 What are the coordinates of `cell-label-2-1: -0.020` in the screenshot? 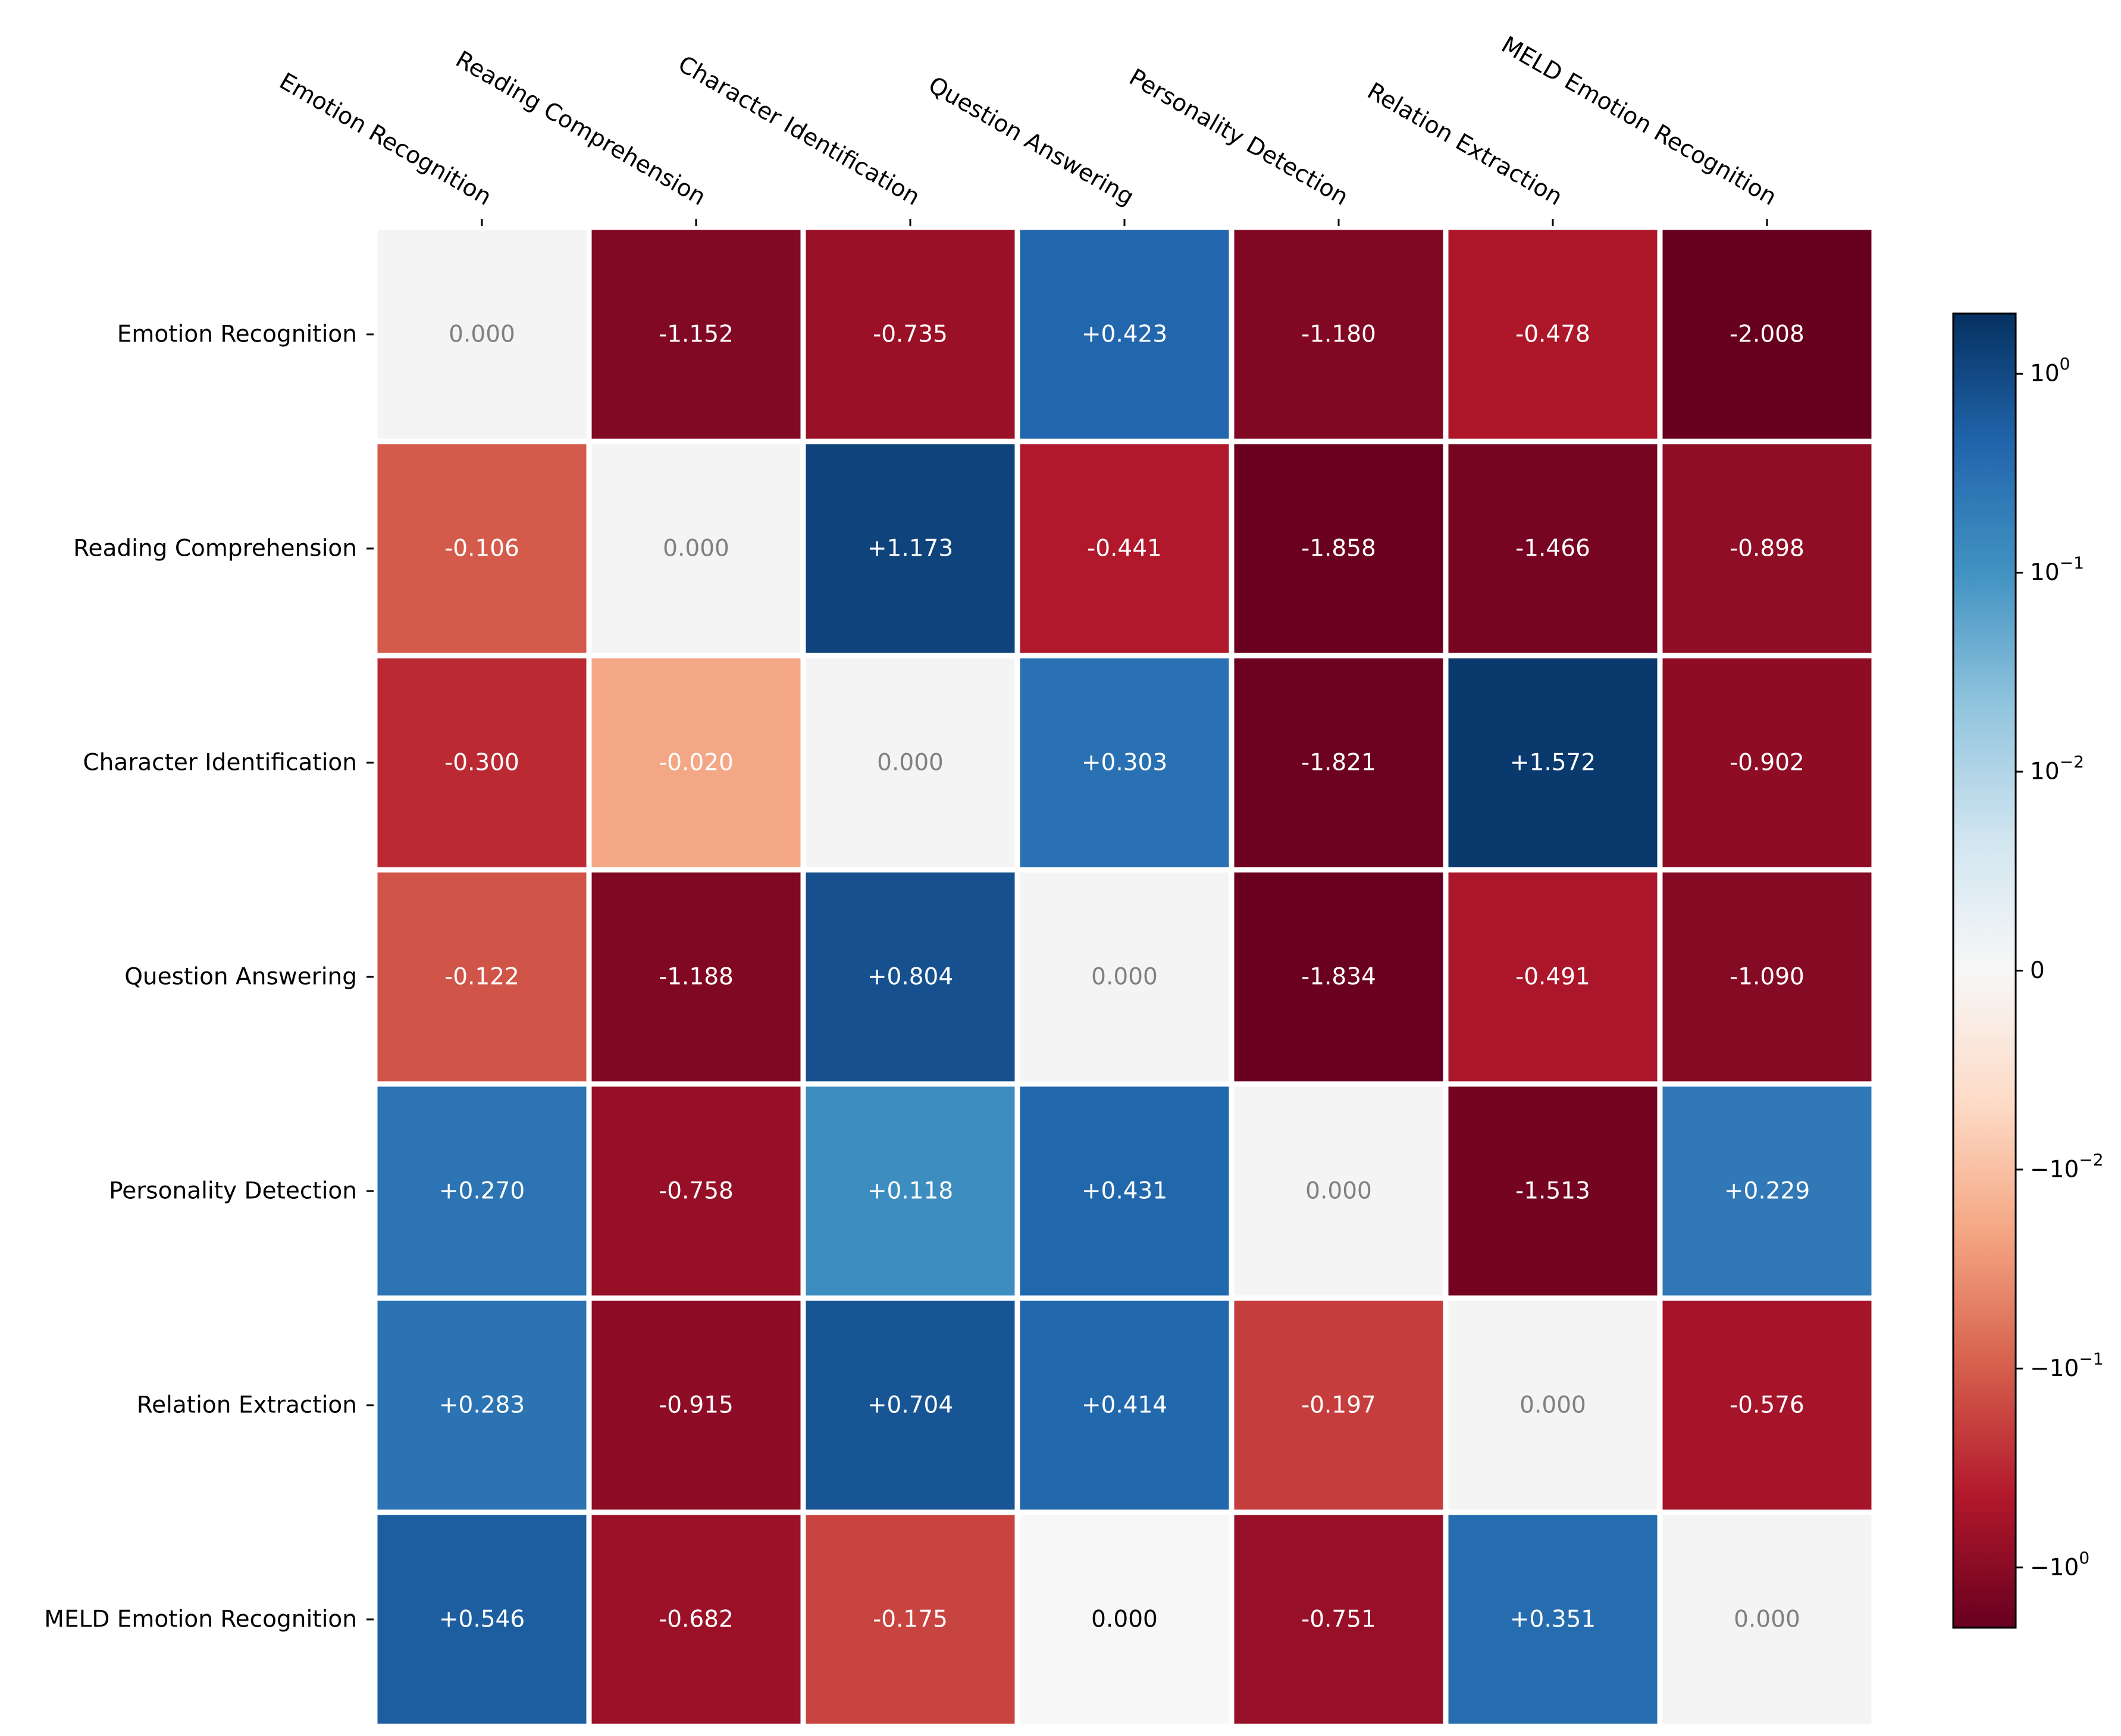 It's located at (696, 763).